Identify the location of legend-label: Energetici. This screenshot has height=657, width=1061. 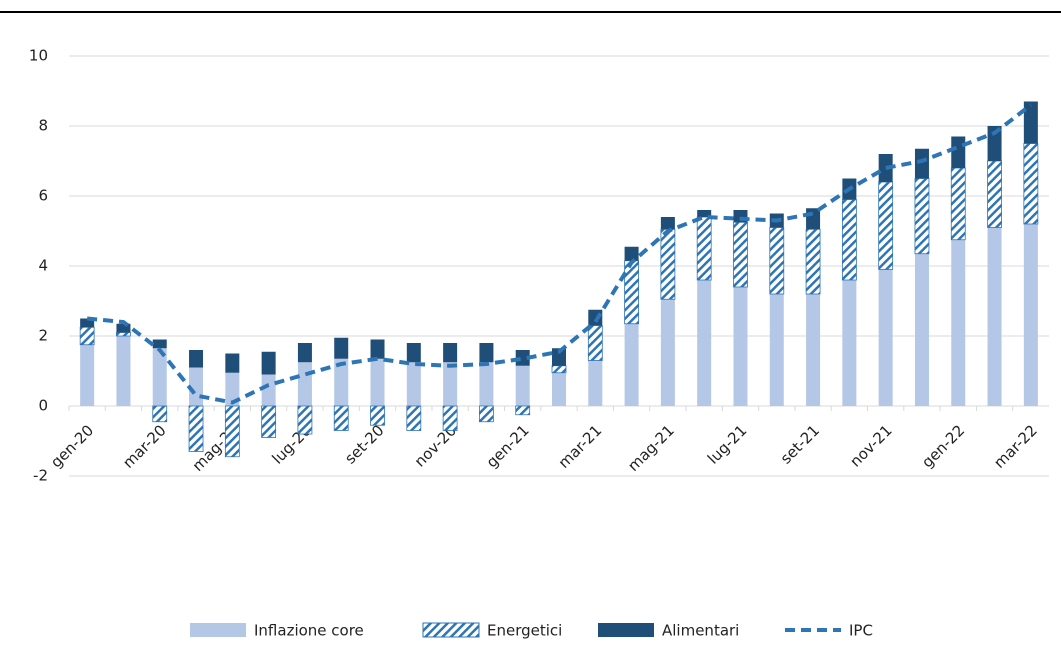
(524, 631).